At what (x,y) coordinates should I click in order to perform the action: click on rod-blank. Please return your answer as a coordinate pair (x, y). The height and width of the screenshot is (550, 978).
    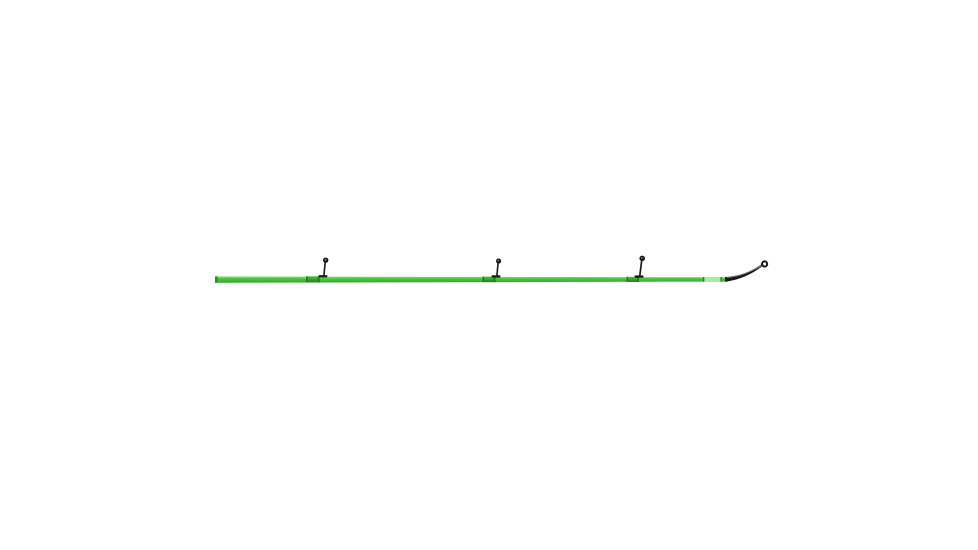
    Looking at the image, I should click on (471, 279).